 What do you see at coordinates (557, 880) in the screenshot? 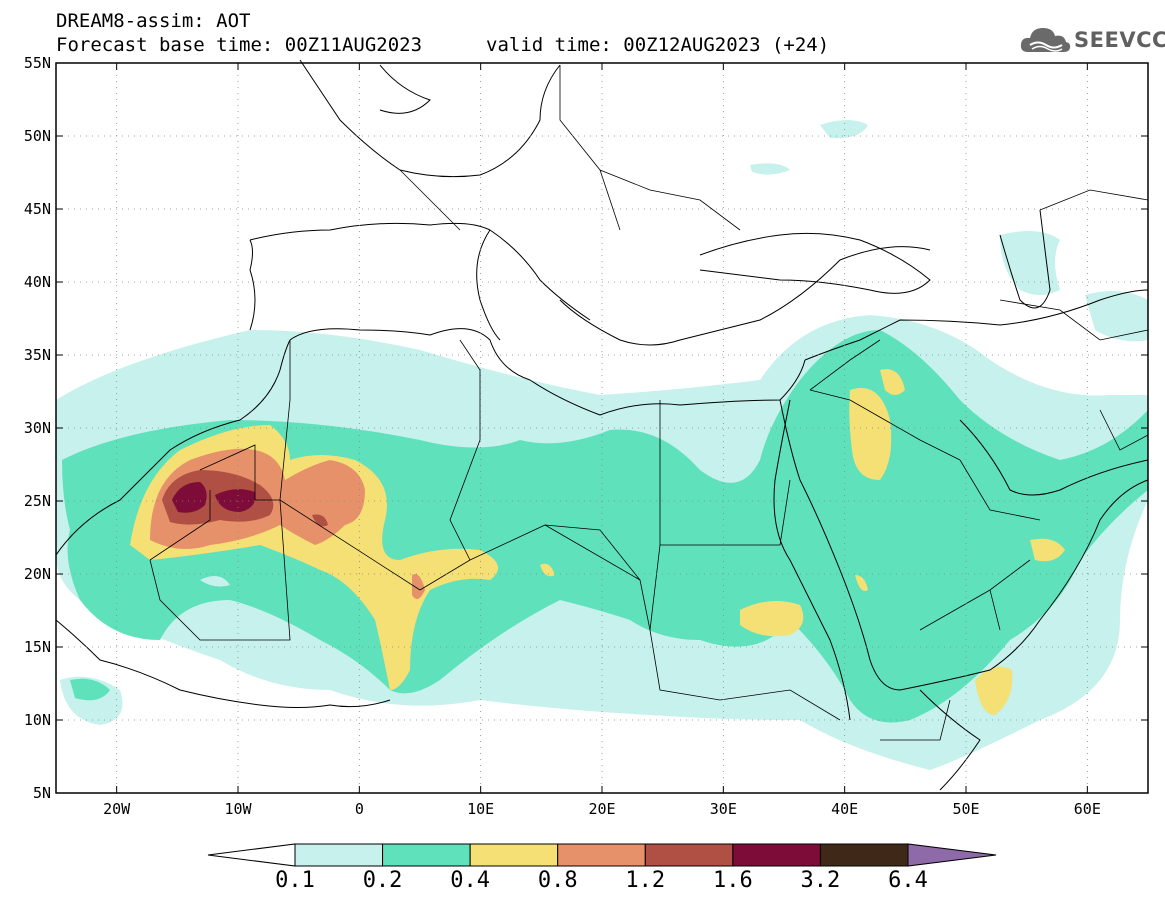
I see `colorbar-level-label: 0.8` at bounding box center [557, 880].